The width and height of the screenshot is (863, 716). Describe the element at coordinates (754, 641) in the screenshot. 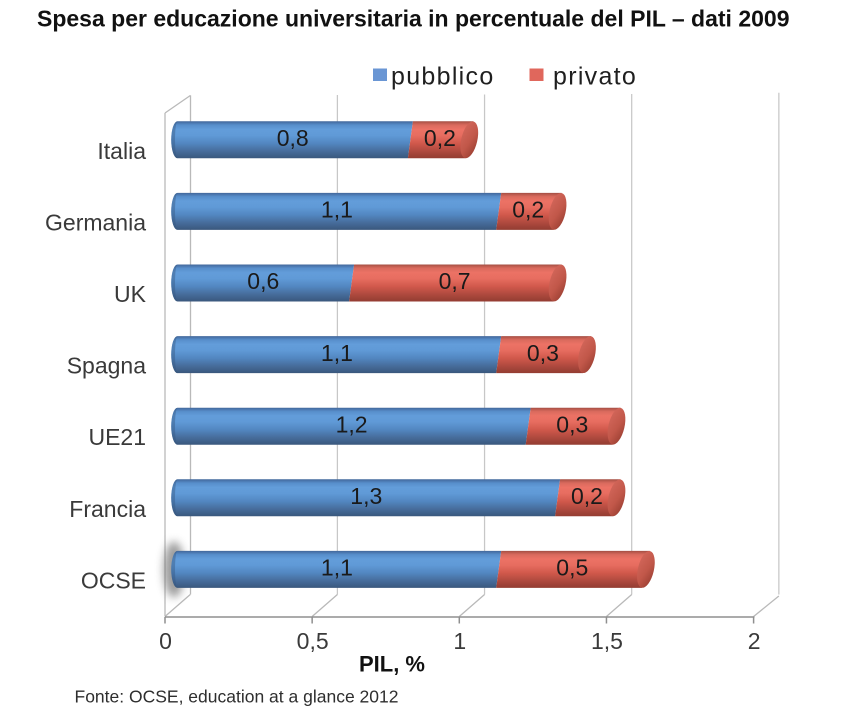

I see `svg-text: 2` at that location.